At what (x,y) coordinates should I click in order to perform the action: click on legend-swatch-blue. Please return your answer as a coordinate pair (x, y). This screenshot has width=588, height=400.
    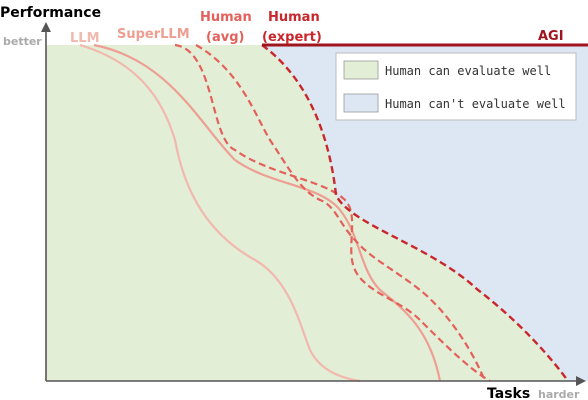
    Looking at the image, I should click on (361, 103).